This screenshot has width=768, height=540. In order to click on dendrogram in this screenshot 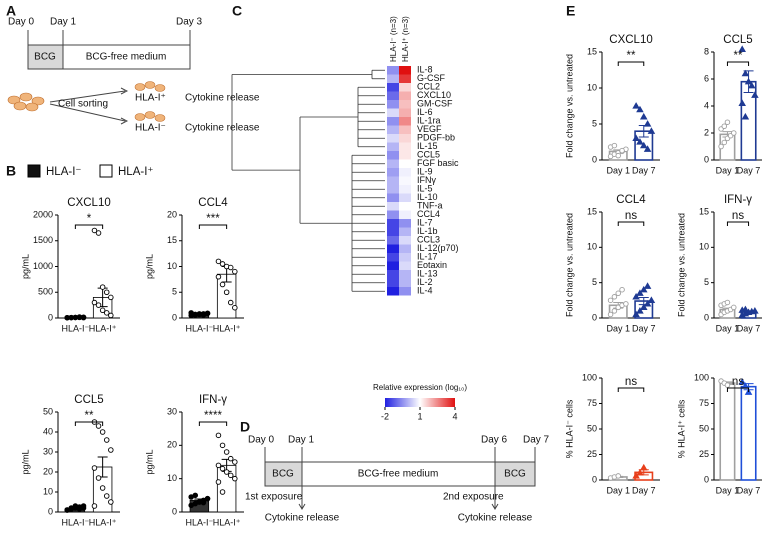, I will do `click(308, 180)`.